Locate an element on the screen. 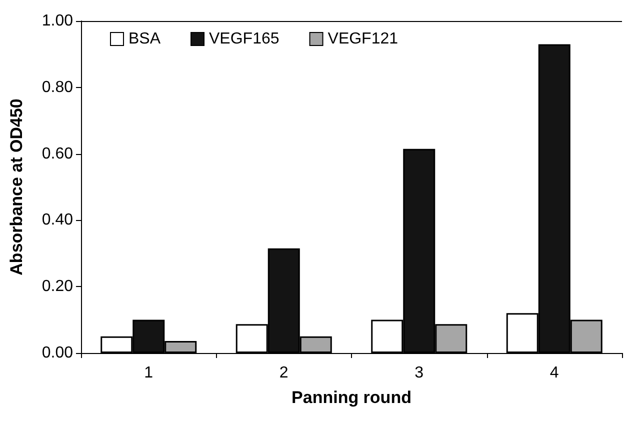 The image size is (632, 434). legend-label: VEGF165 is located at coordinates (244, 39).